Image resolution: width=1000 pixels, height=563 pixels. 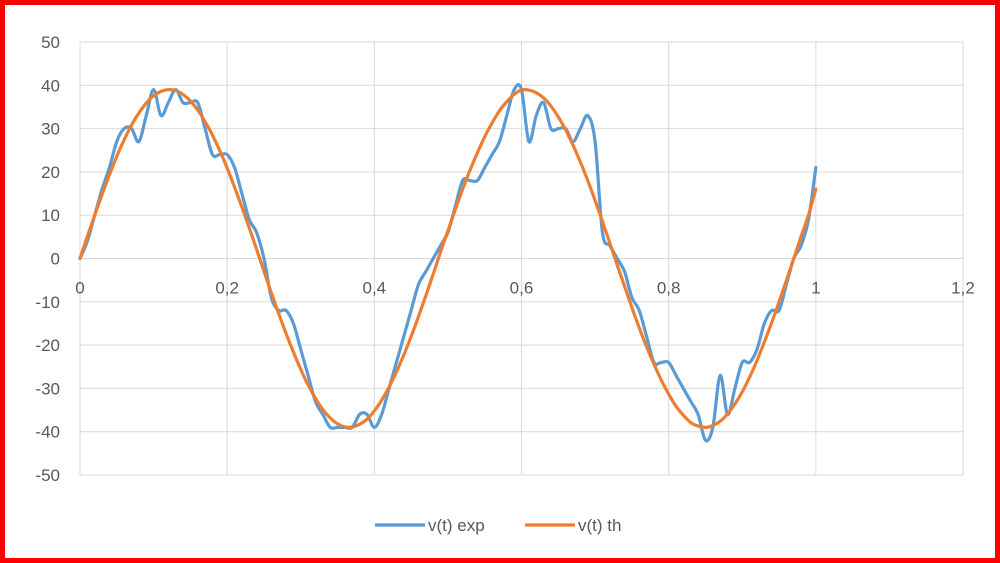 I want to click on y-axis-tick-labels: 50 40 30 20 10 0 -10 -20 -30 -40 -50, so click(x=47, y=259).